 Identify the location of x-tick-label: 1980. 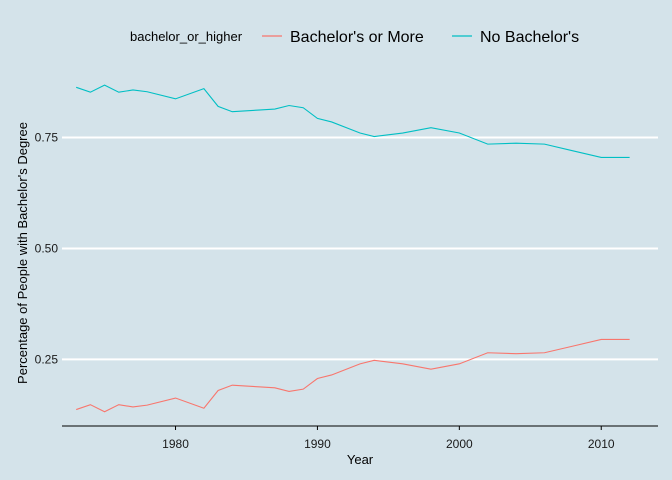
(175, 444).